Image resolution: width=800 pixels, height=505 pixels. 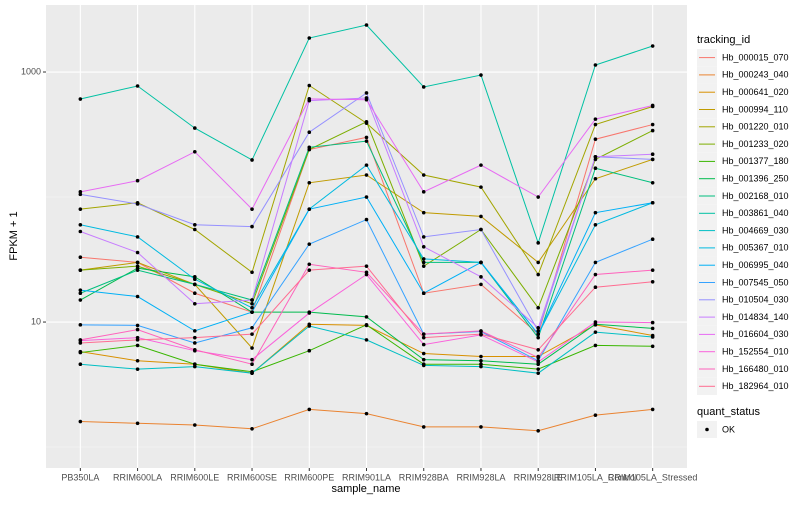 What do you see at coordinates (366, 477) in the screenshot?
I see `x-tick-label: RRIM901LA` at bounding box center [366, 477].